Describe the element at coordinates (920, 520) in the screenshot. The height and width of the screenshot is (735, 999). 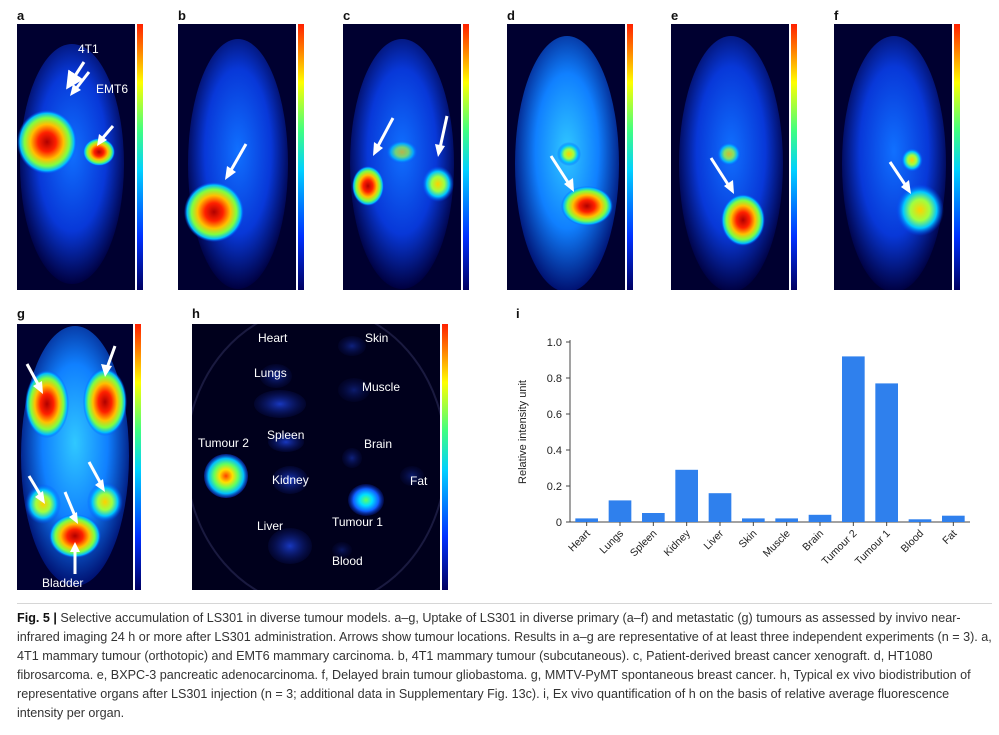
I see `bar-blood` at that location.